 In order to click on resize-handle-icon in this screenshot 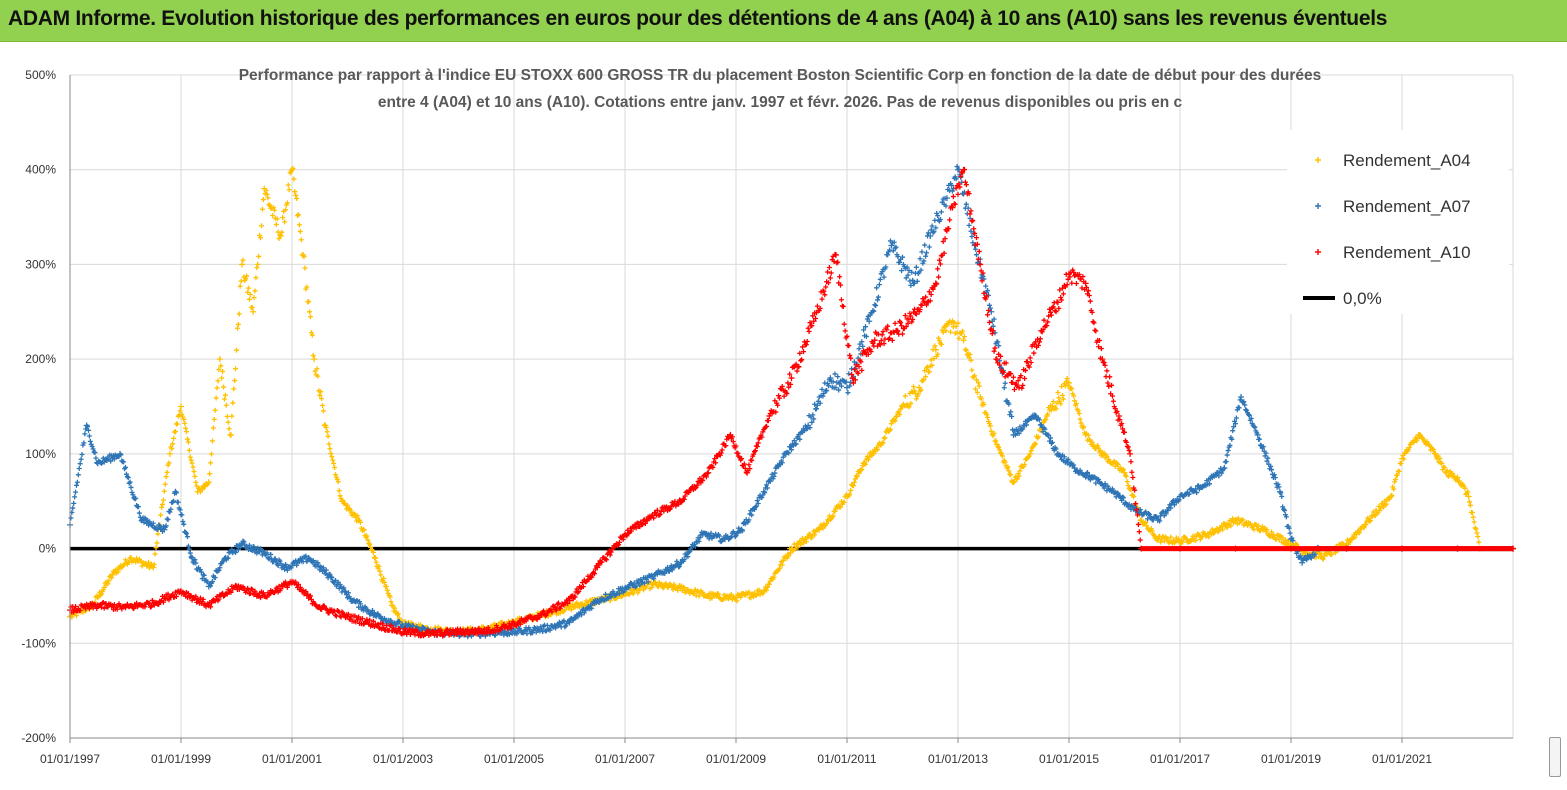, I will do `click(1555, 757)`.